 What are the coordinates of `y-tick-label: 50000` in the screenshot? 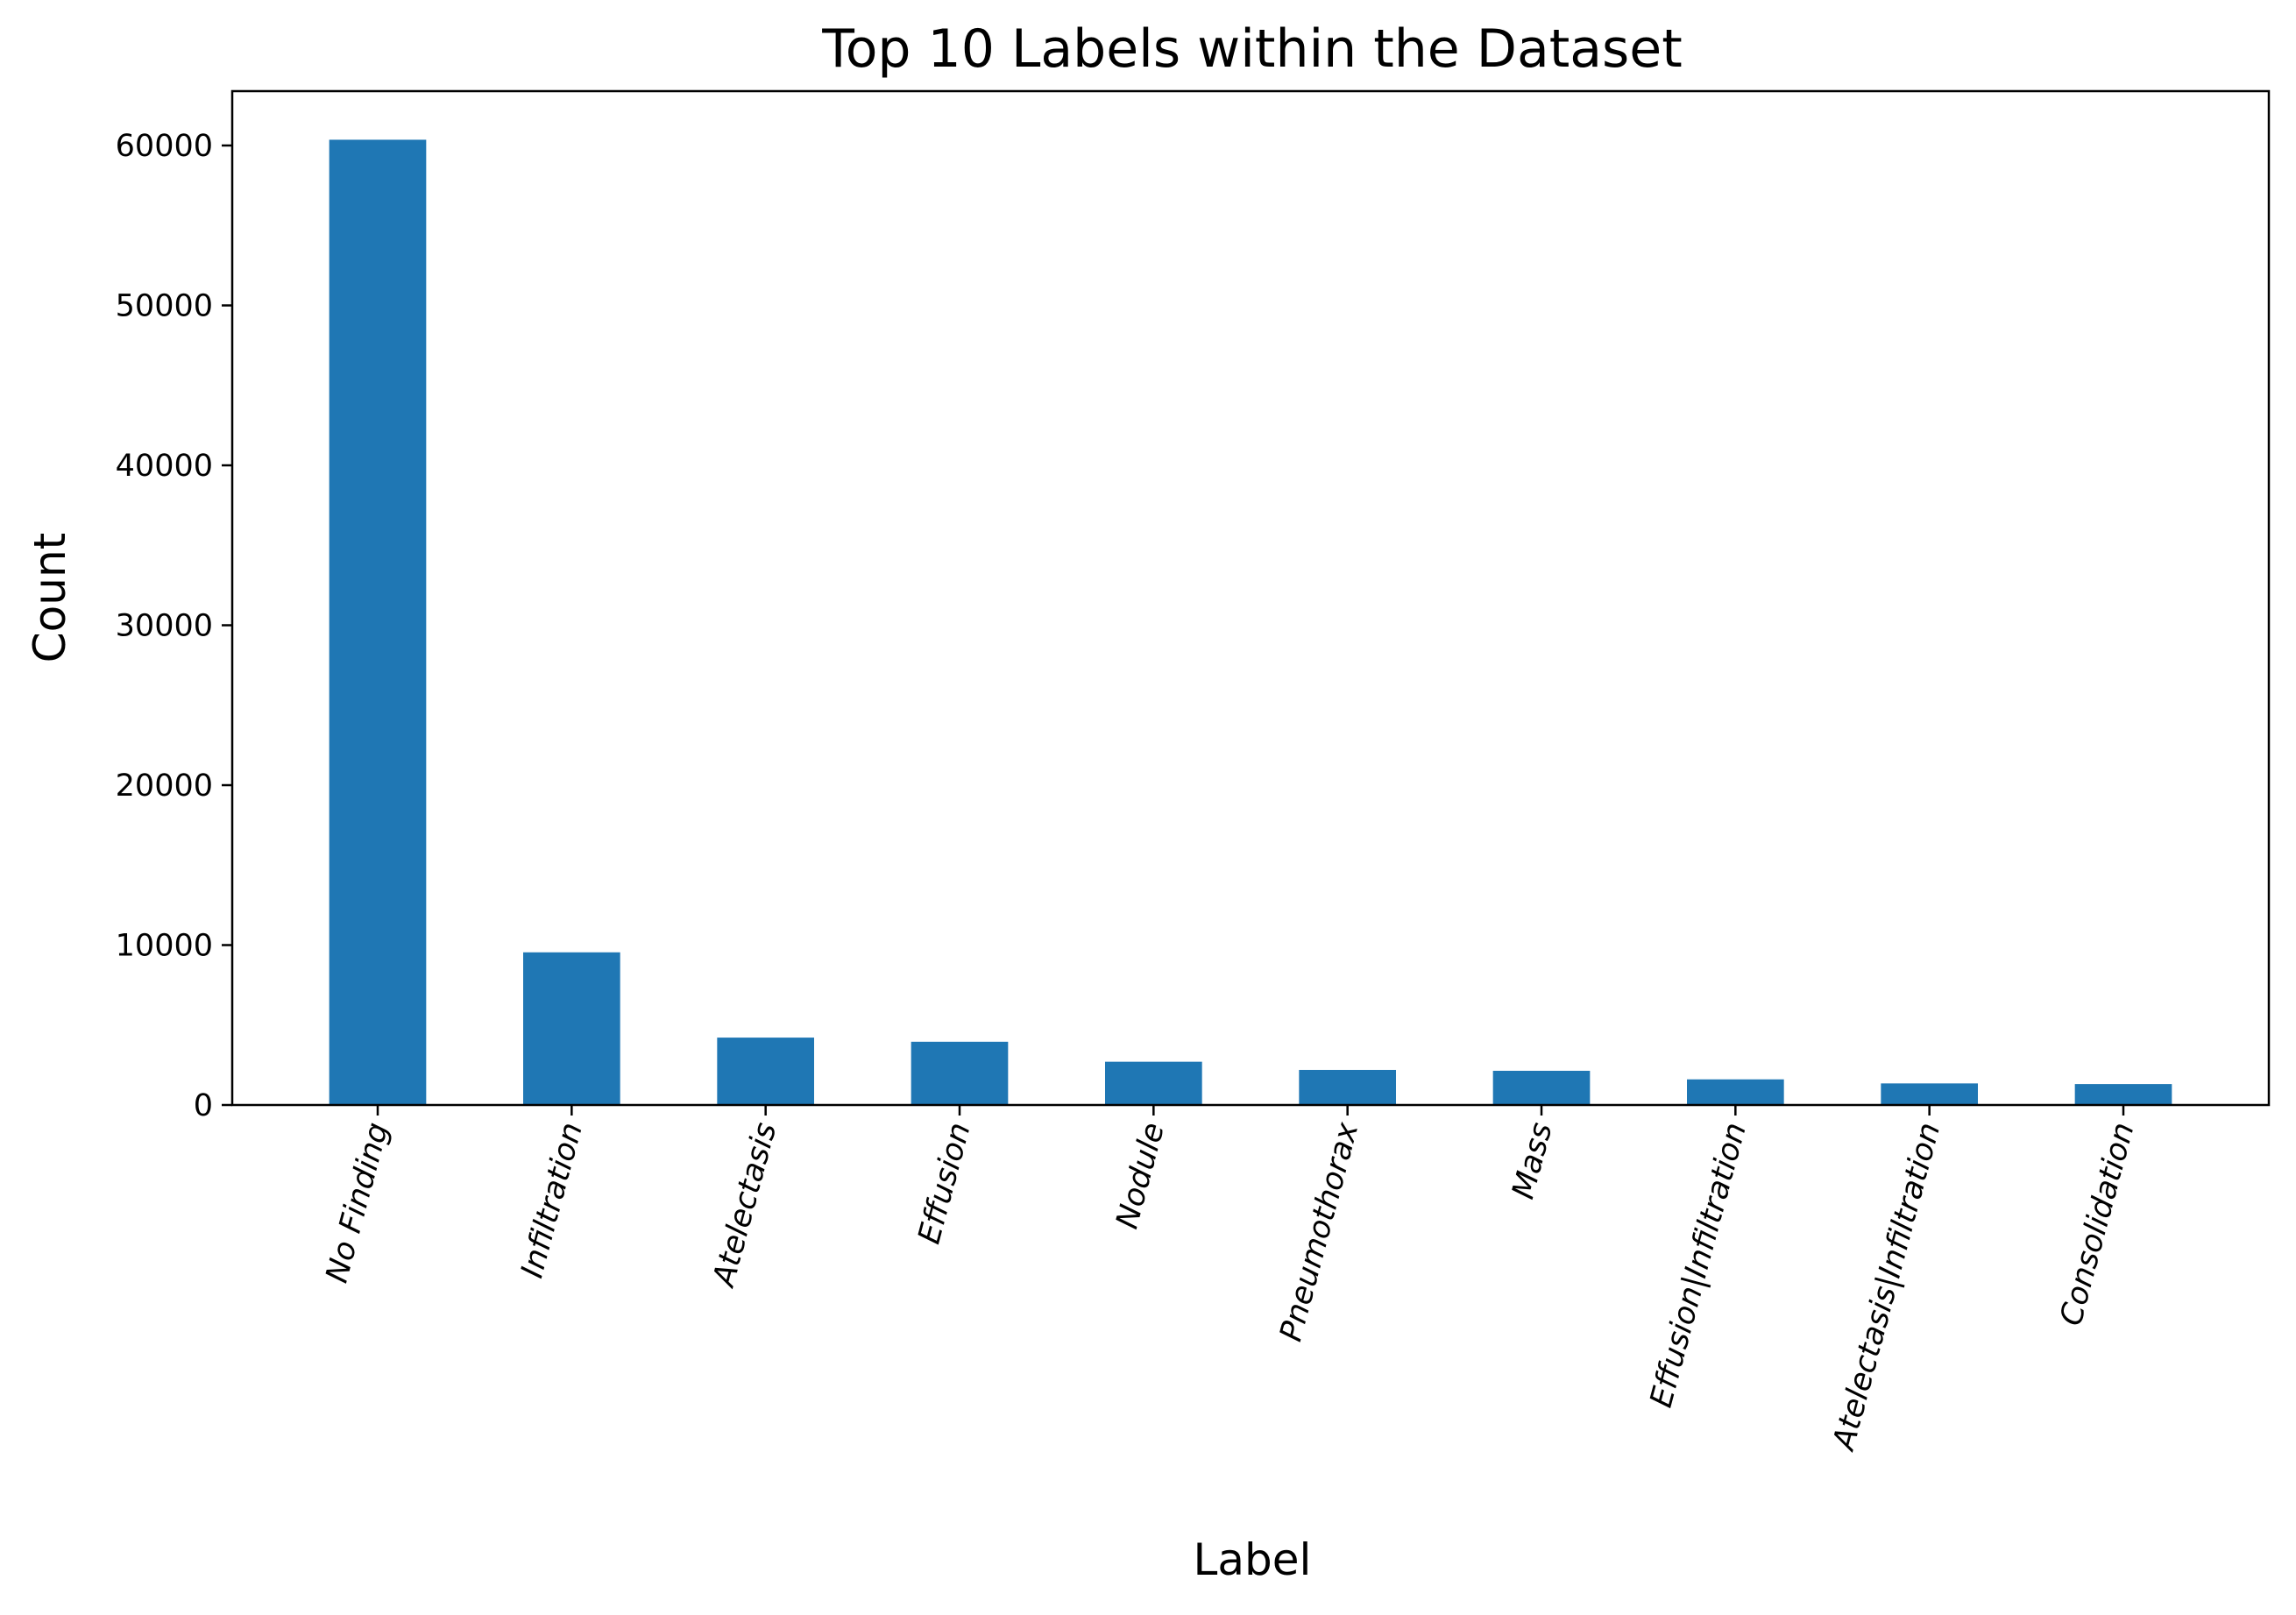 It's located at (164, 306).